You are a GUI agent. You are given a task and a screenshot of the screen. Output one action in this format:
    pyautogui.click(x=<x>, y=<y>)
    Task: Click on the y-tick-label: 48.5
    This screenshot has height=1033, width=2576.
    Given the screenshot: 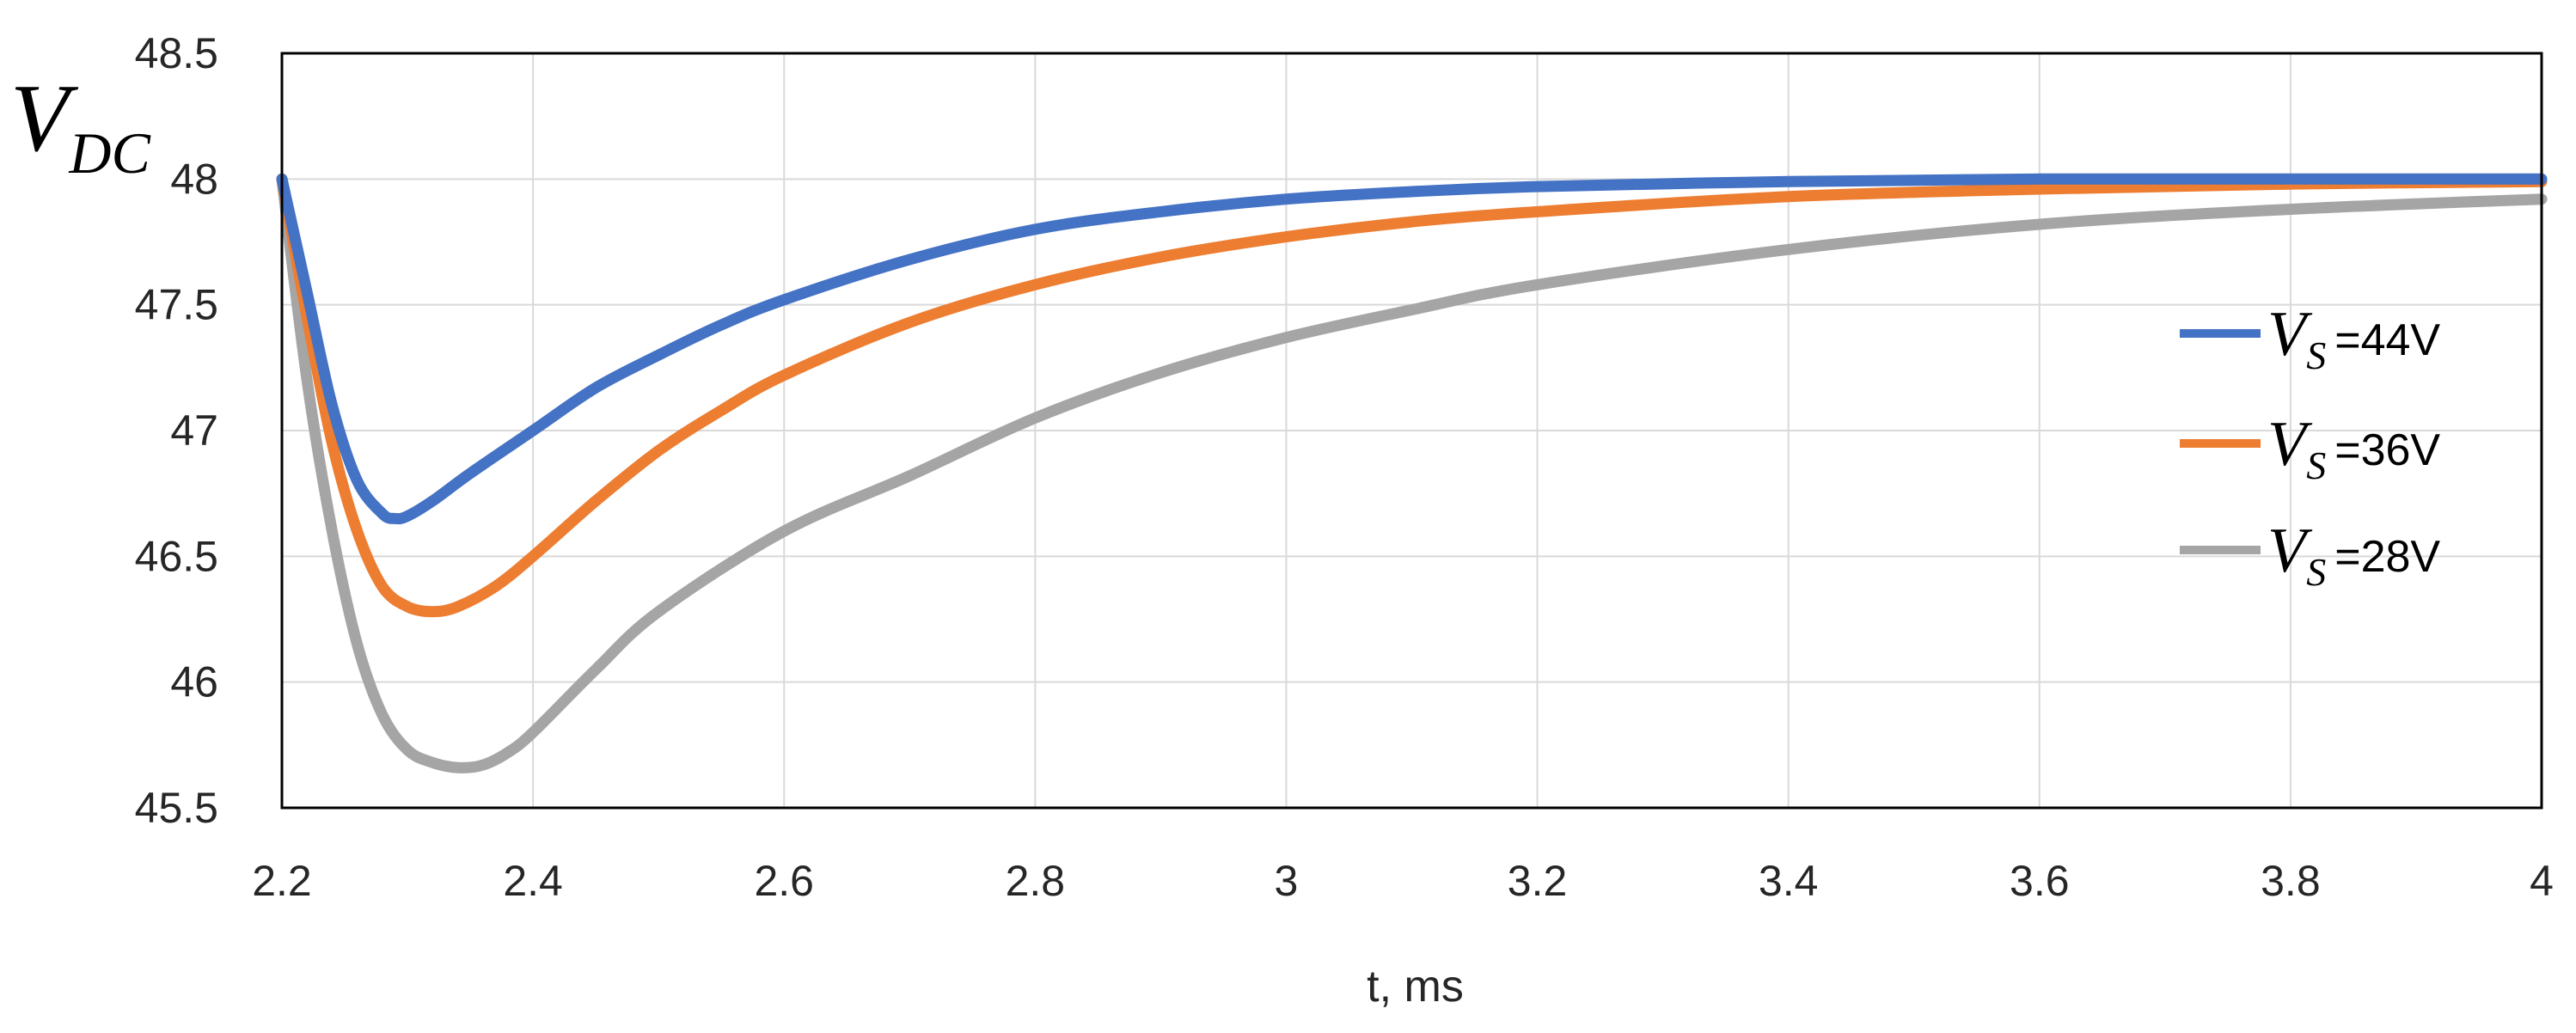 What is the action you would take?
    pyautogui.click(x=176, y=53)
    